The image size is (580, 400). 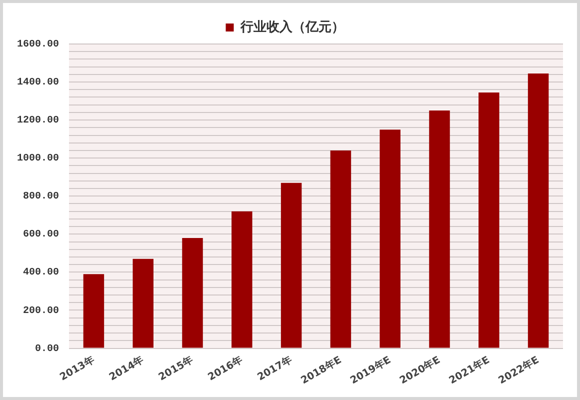 What do you see at coordinates (41, 197) in the screenshot?
I see `y-tick-label: 800.00` at bounding box center [41, 197].